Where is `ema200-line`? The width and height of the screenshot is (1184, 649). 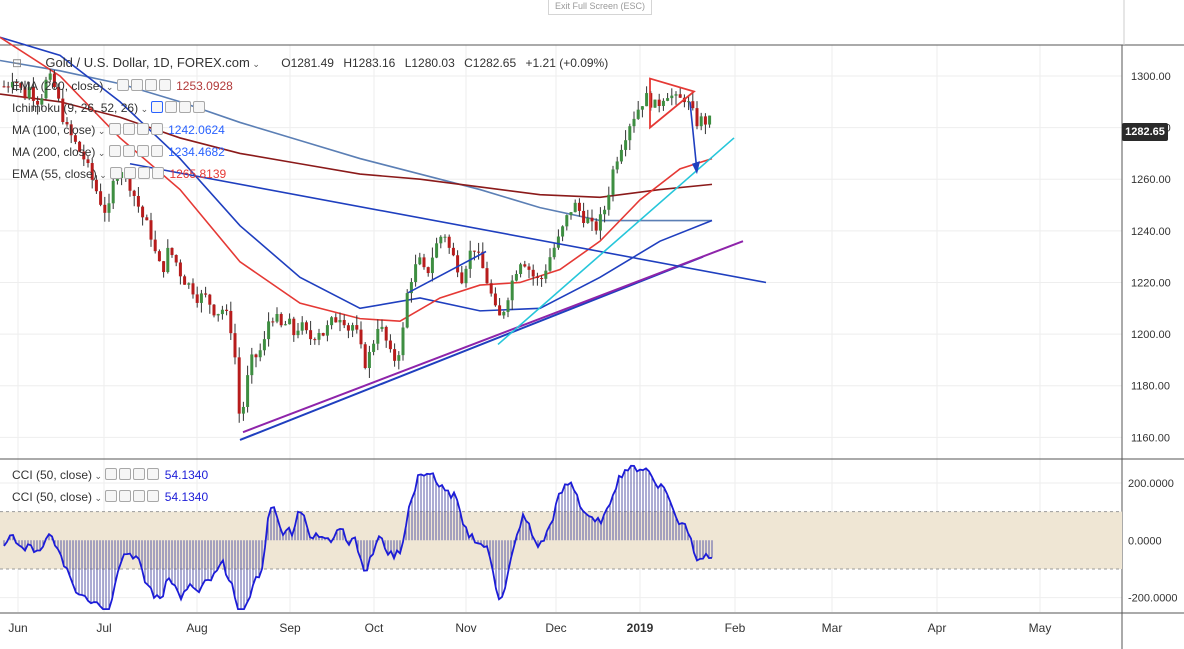 ema200-line is located at coordinates (356, 146).